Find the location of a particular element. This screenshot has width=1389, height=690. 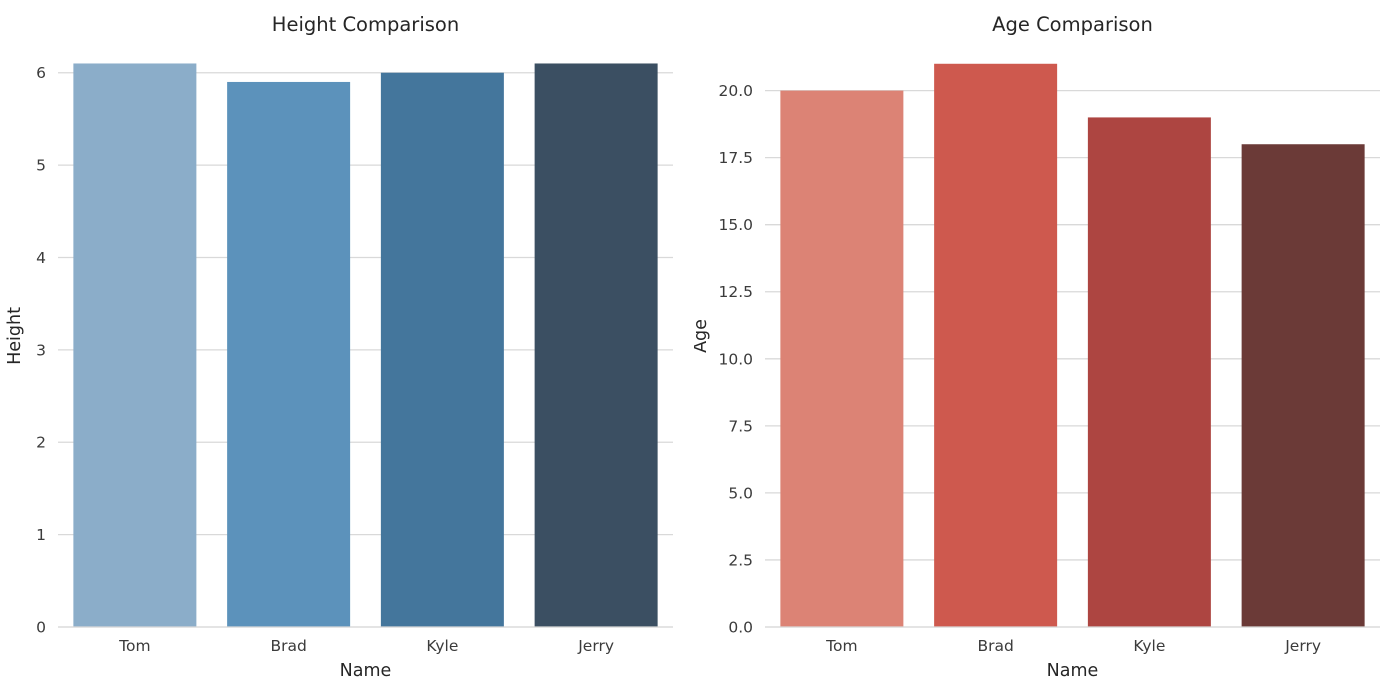

y-tick-label: 2.5 is located at coordinates (740, 560).